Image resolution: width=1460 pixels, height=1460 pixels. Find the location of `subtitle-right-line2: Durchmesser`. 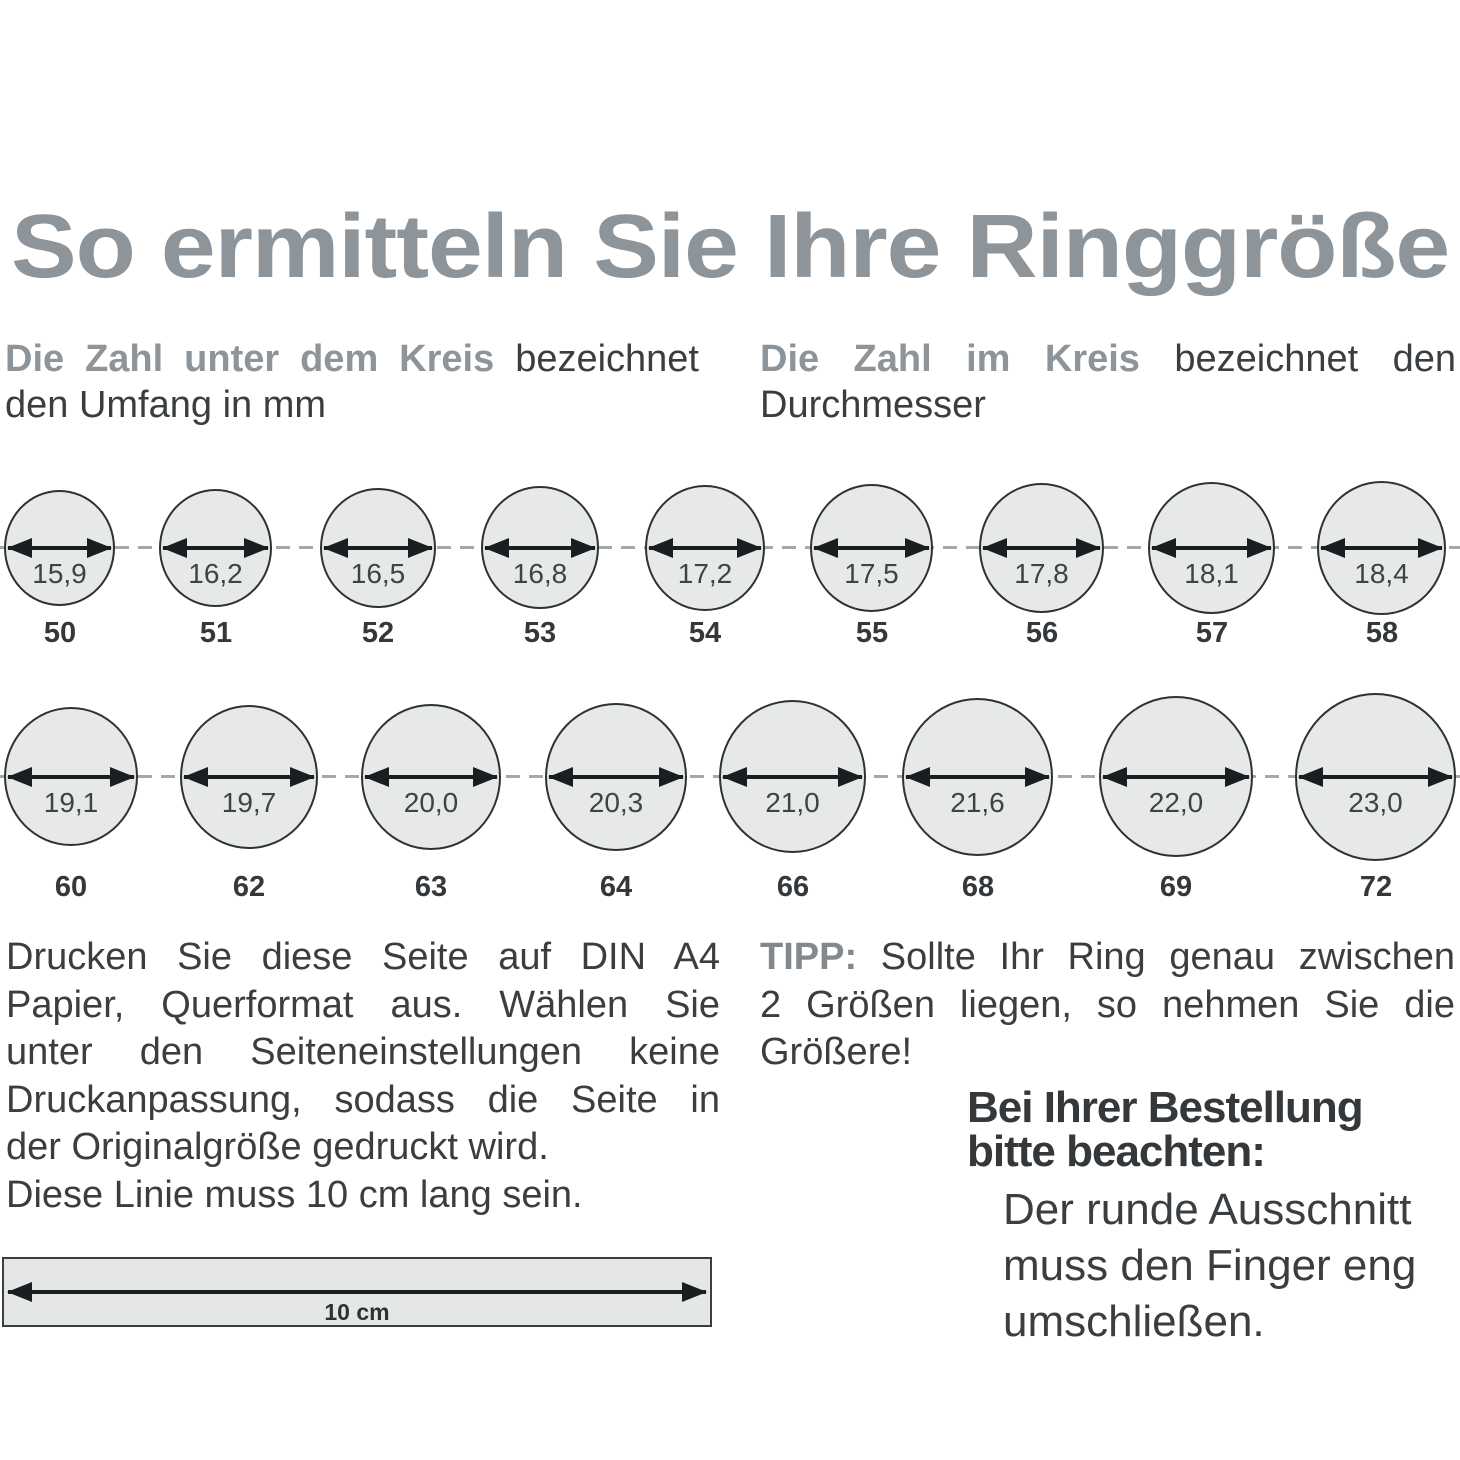

subtitle-right-line2: Durchmesser is located at coordinates (873, 405).